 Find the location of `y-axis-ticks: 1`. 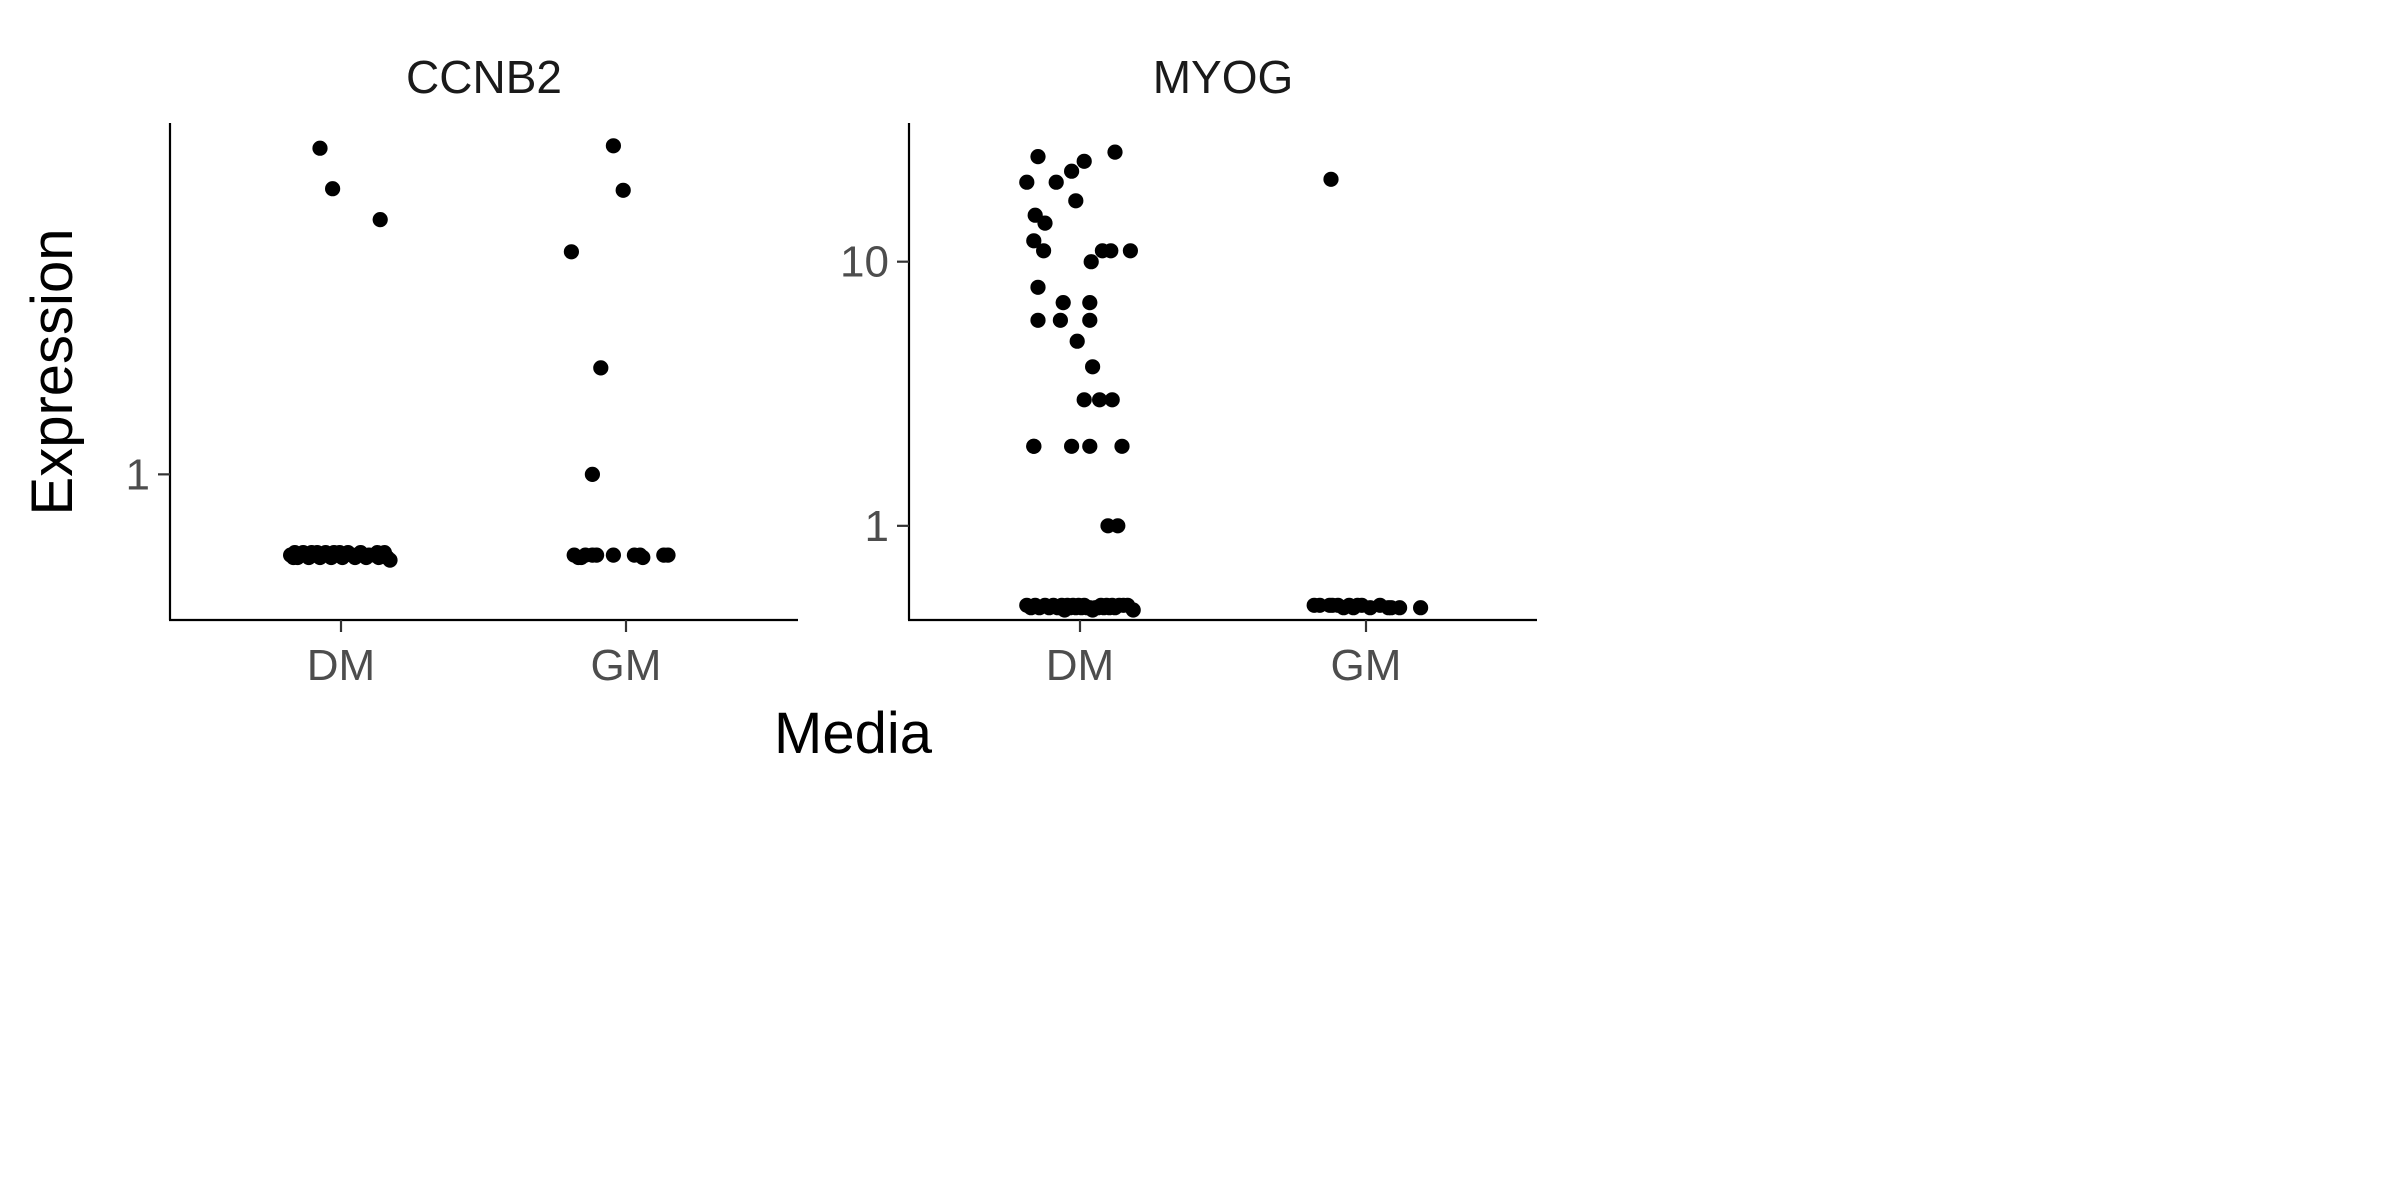

y-axis-ticks: 1 is located at coordinates (148, 474).